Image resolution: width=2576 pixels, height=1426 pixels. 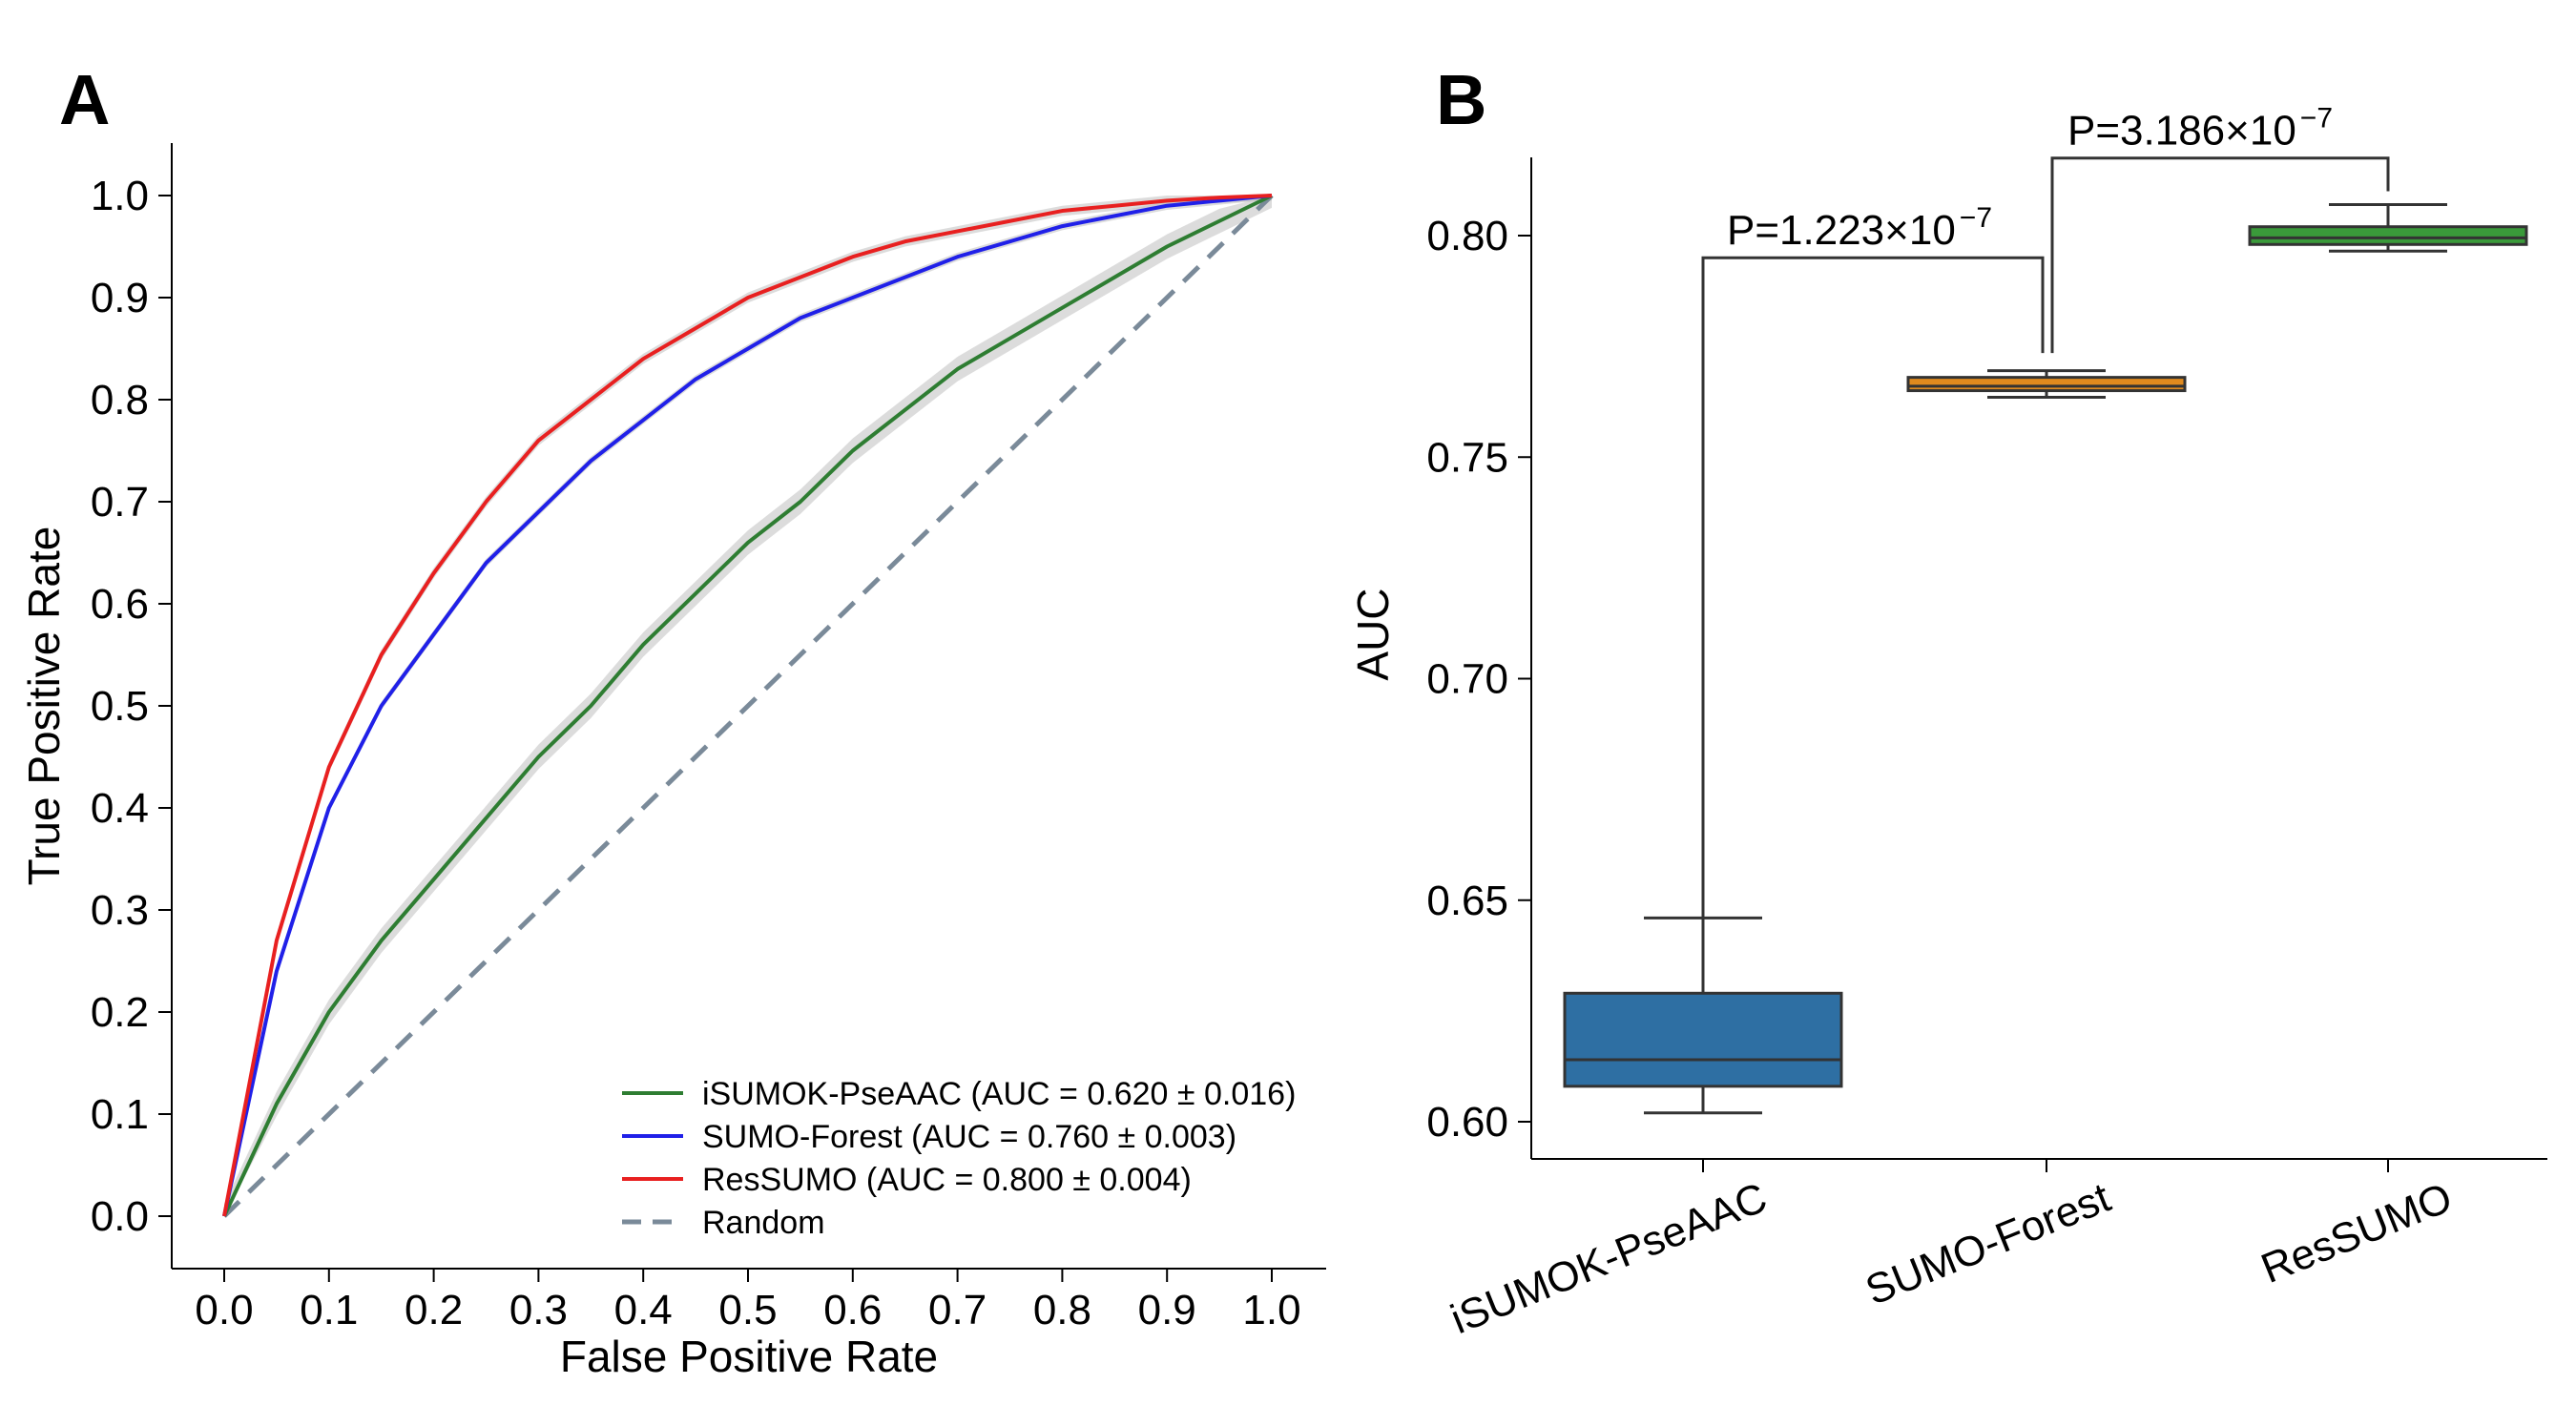 I want to click on panel-label-a: A, so click(x=84, y=99).